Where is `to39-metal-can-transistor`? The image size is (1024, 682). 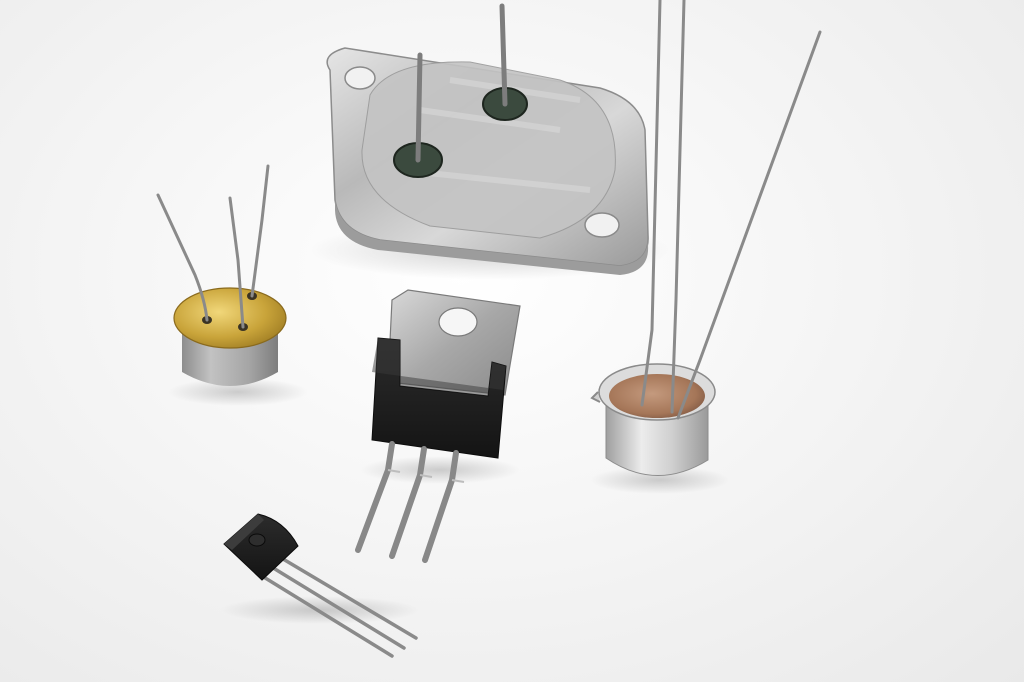
to39-metal-can-transistor is located at coordinates (232, 285).